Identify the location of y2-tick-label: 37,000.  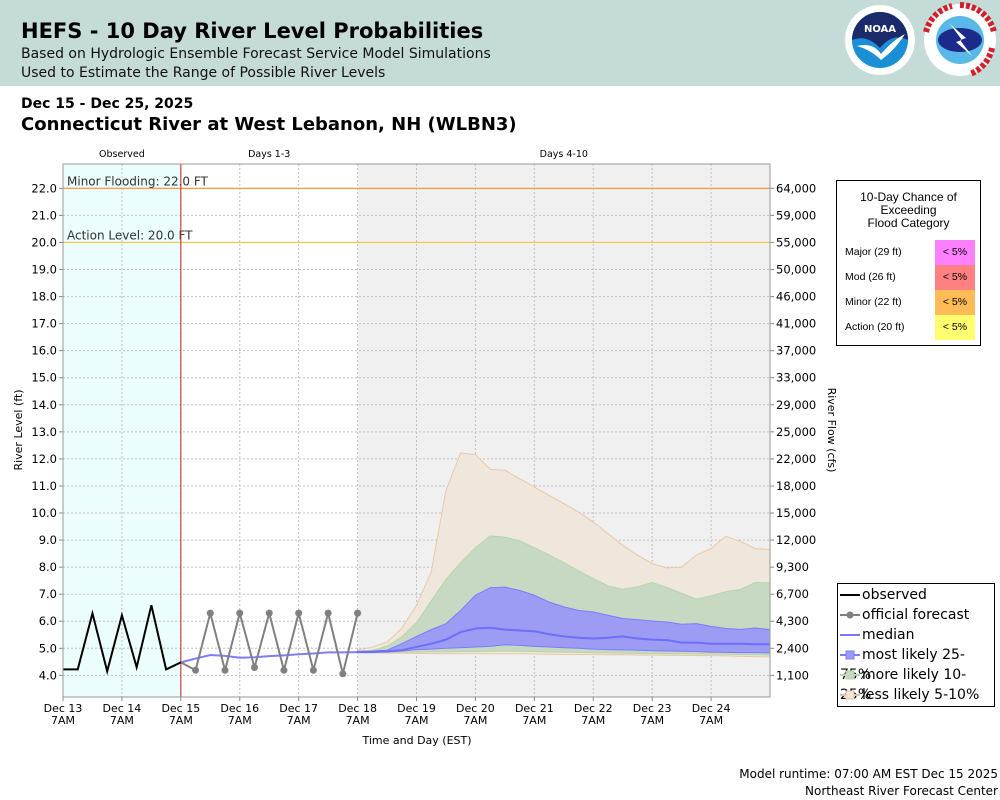
(796, 351).